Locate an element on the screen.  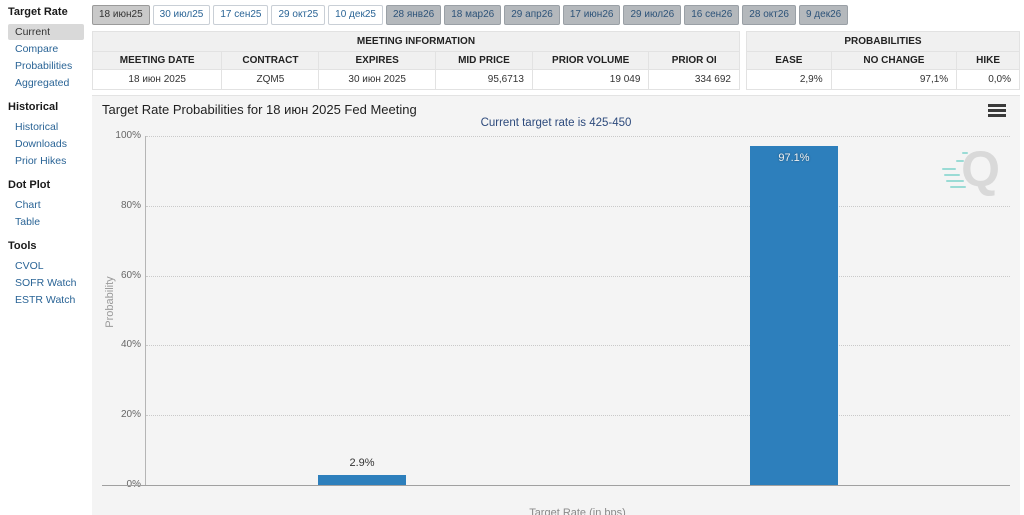
probabilities-value: 97,1% is located at coordinates (894, 79).